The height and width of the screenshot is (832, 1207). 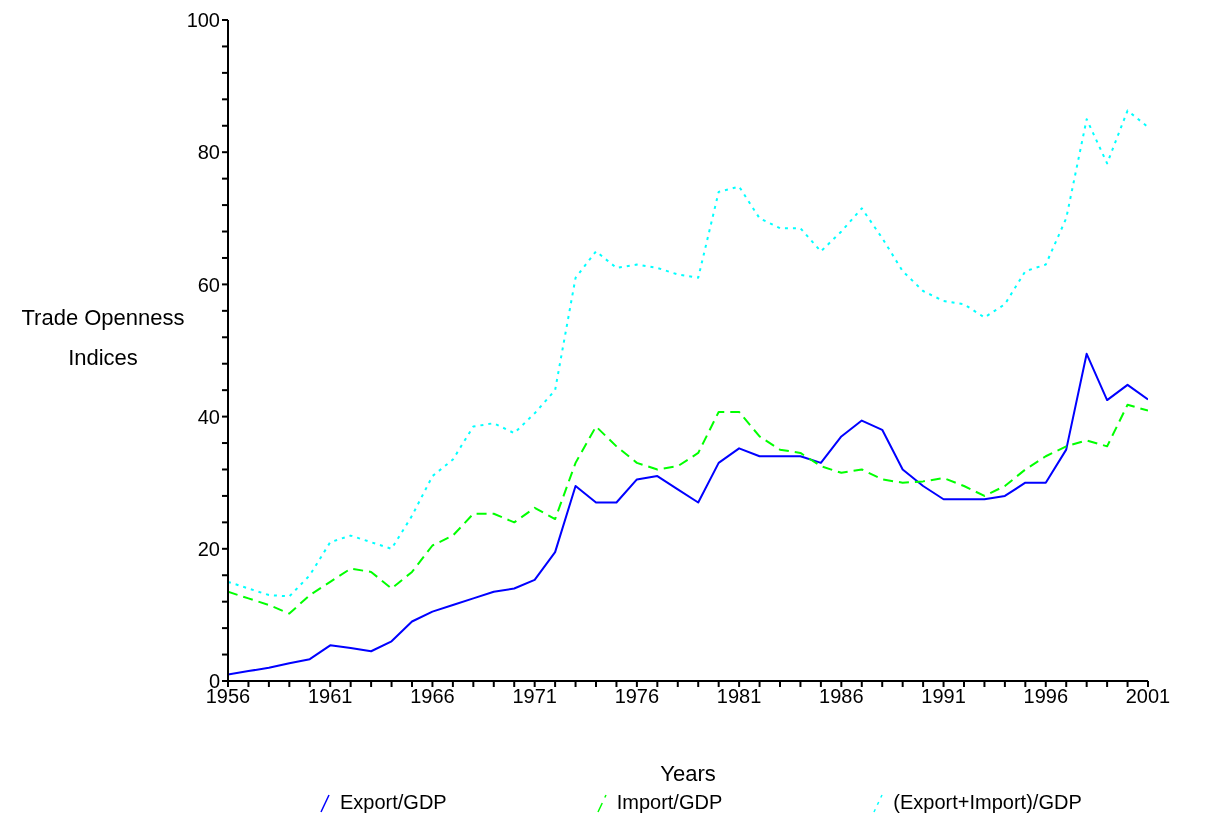 I want to click on x-tick-label: 1966, so click(x=432, y=696).